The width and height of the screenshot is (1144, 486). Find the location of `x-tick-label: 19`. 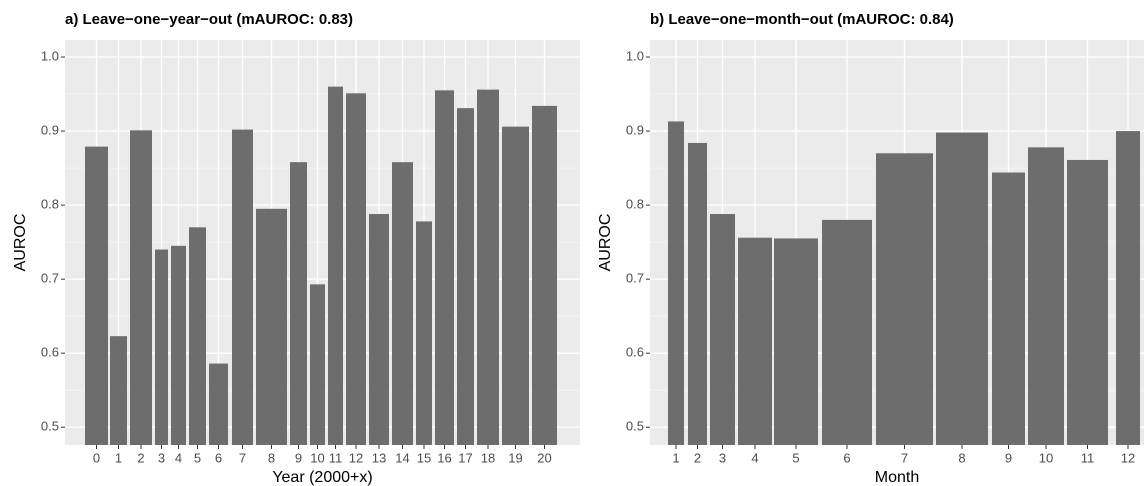

x-tick-label: 19 is located at coordinates (515, 457).